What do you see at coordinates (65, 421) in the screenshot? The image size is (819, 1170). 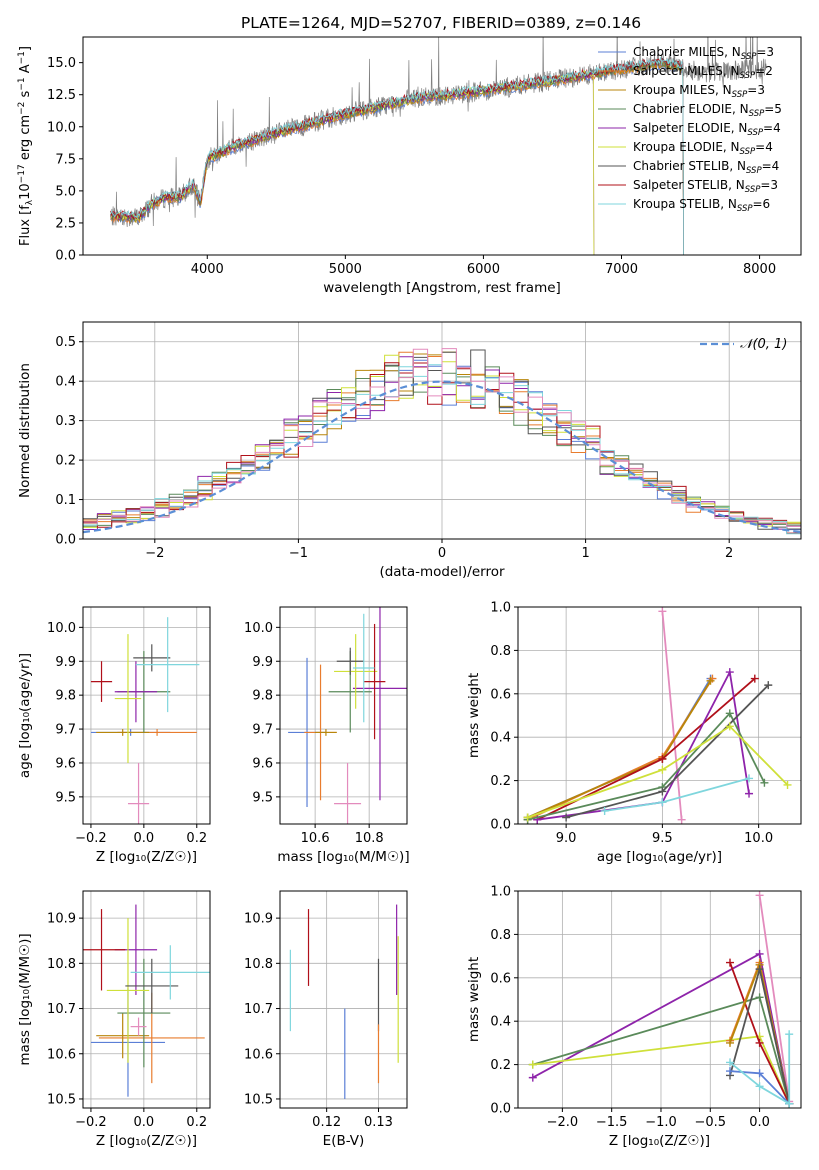 I see `y-tick-label: 0.3` at bounding box center [65, 421].